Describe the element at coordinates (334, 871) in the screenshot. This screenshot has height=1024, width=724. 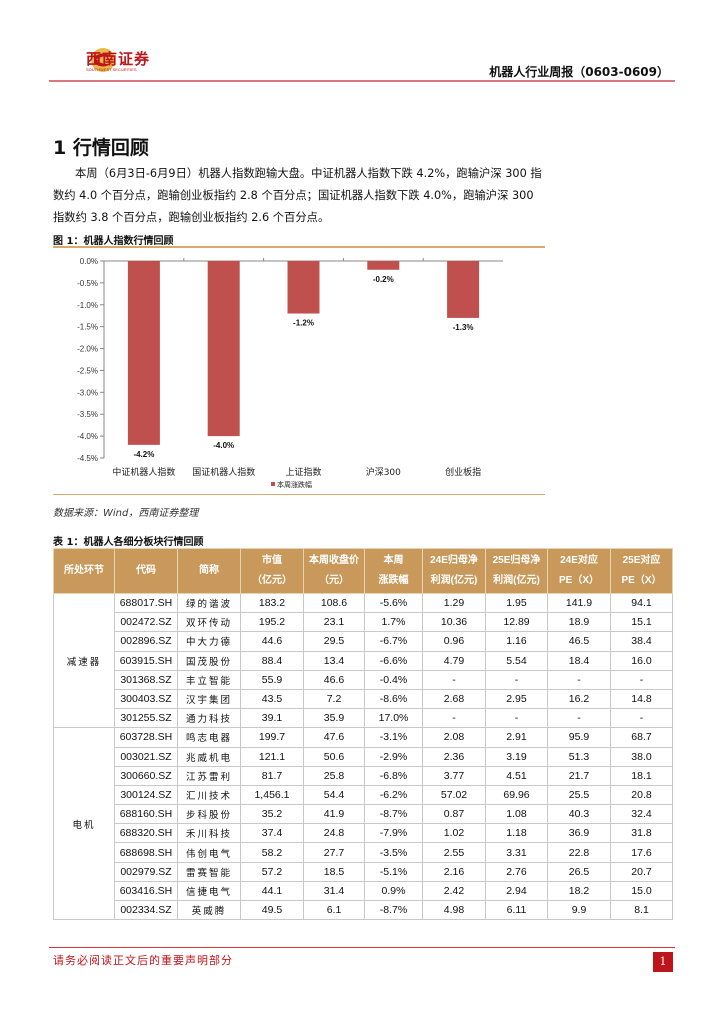
I see `value-cell: 18.5` at that location.